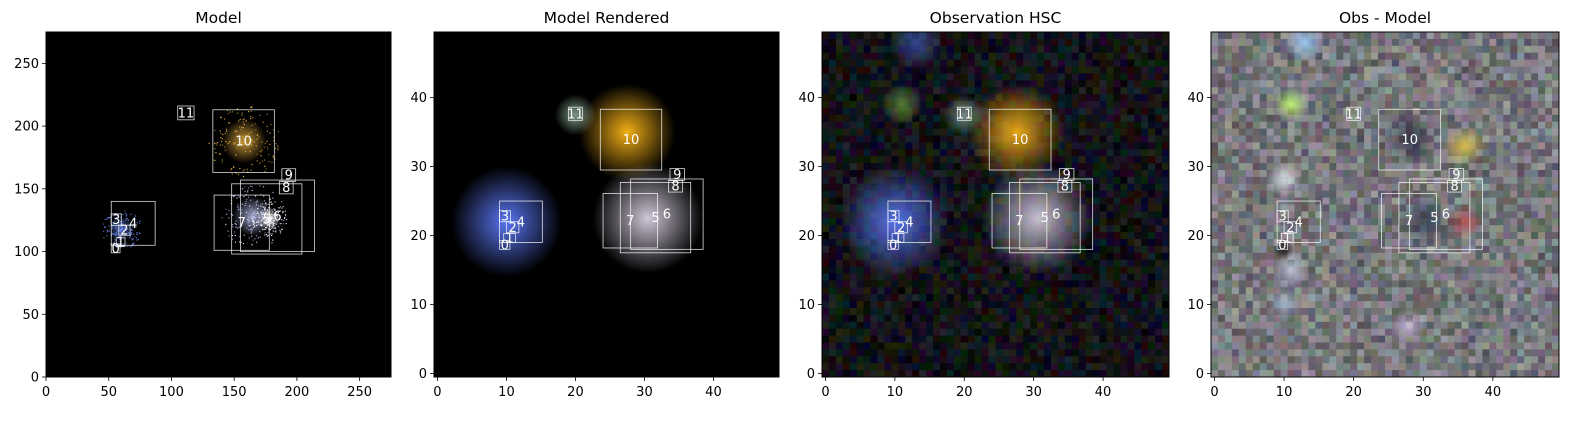 This screenshot has width=1590, height=421. Describe the element at coordinates (437, 392) in the screenshot. I see `x-tick-label: 0` at that location.